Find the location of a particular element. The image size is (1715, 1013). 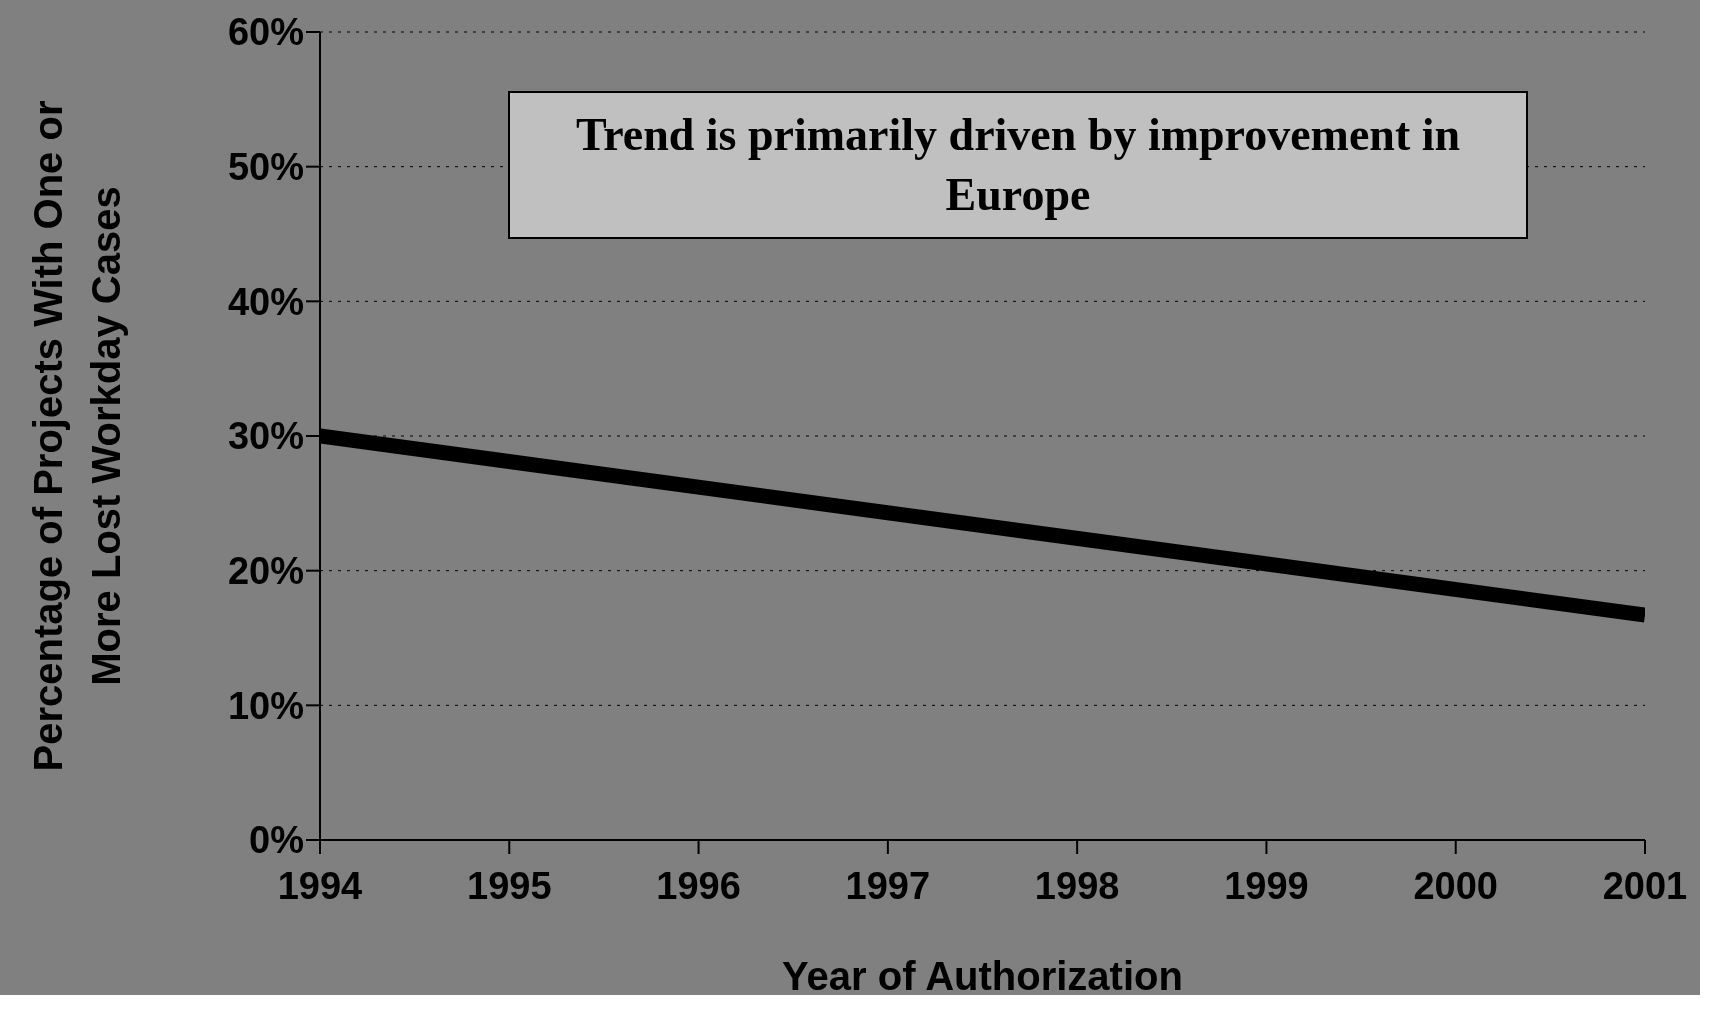

x-tick-label: 1999 is located at coordinates (1266, 885).